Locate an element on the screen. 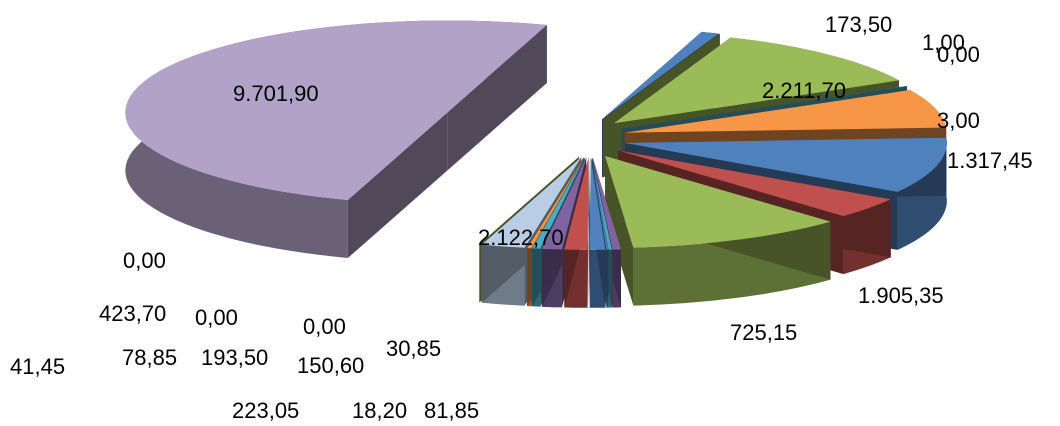 The height and width of the screenshot is (426, 1060). data-label: 9.701,90 is located at coordinates (276, 93).